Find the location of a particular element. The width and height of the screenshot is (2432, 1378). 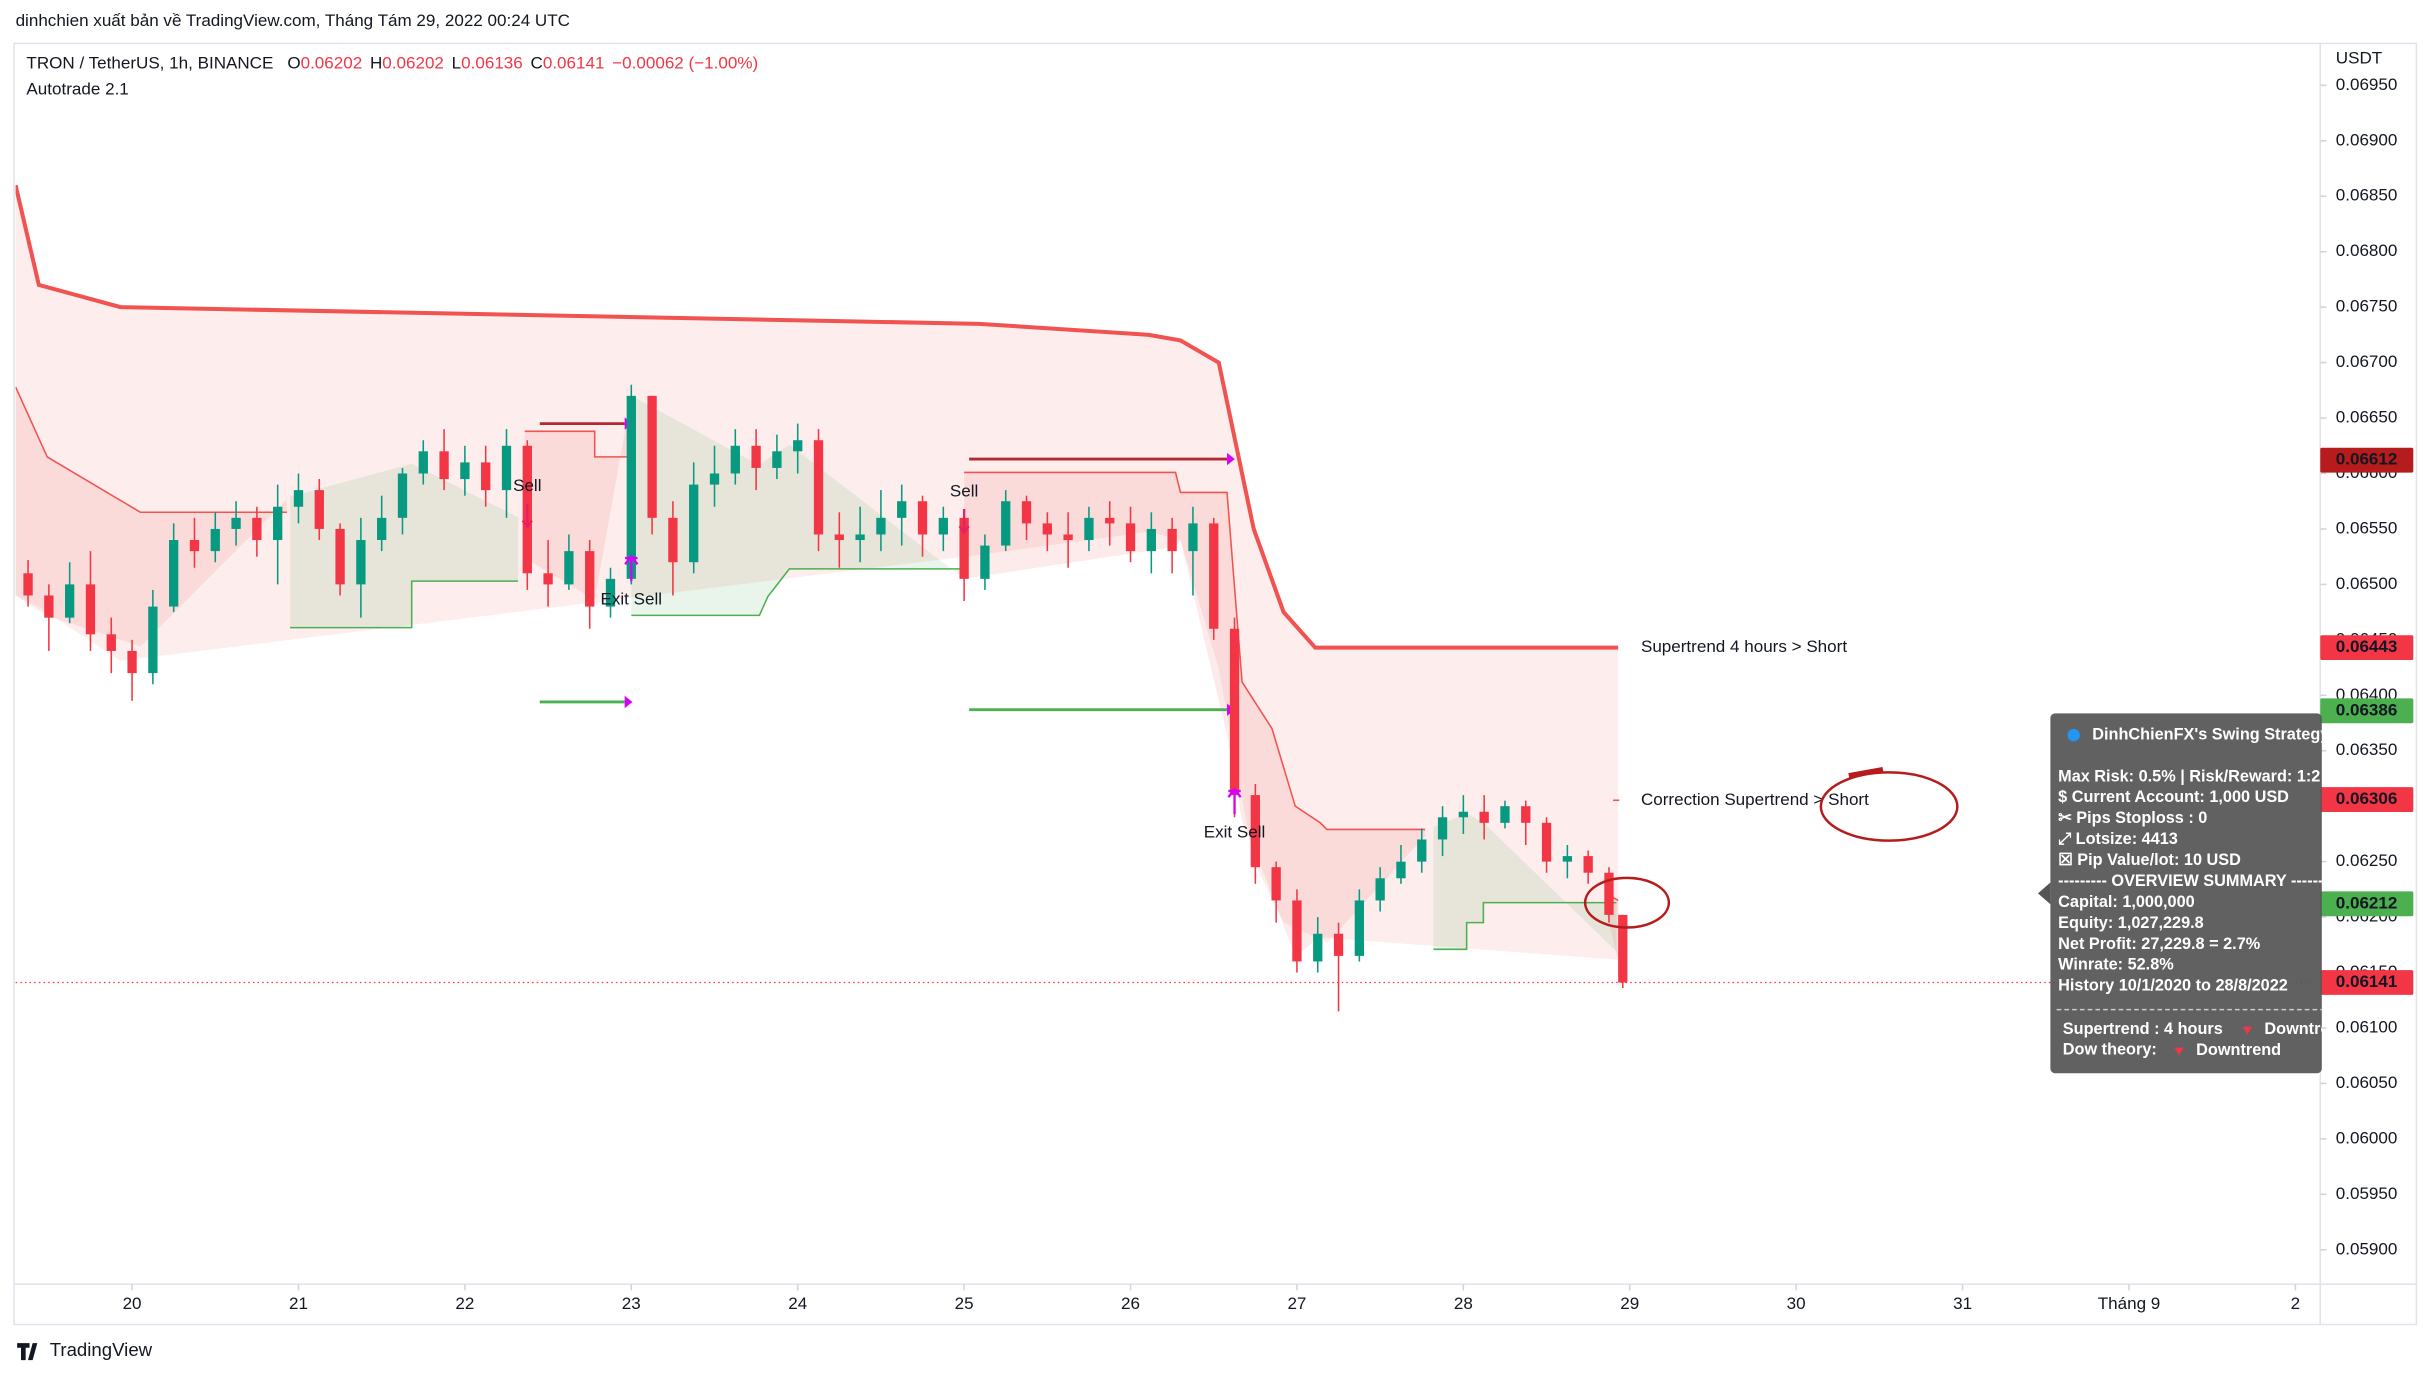

info-line: ✂ Pips Stoploss : 0 is located at coordinates (2132, 818).